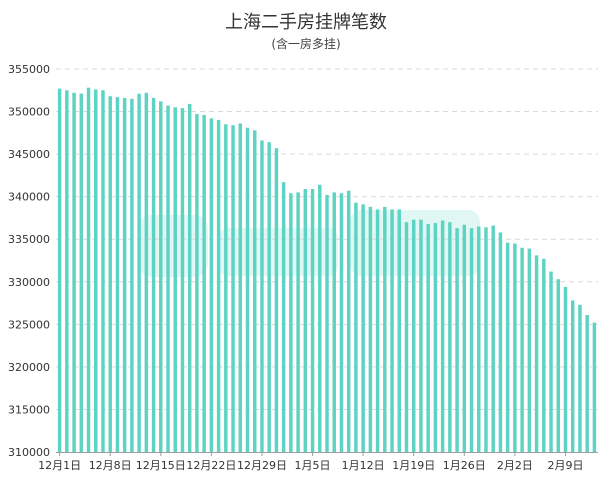 Image resolution: width=612 pixels, height=484 pixels. Describe the element at coordinates (29, 239) in the screenshot. I see `y-tick-label: 335000` at that location.